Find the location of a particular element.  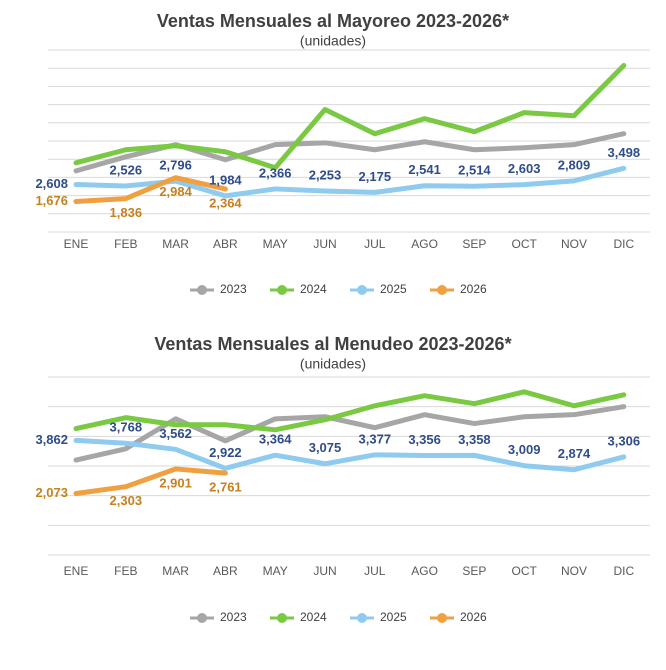

data-label: 2,603 is located at coordinates (524, 168).